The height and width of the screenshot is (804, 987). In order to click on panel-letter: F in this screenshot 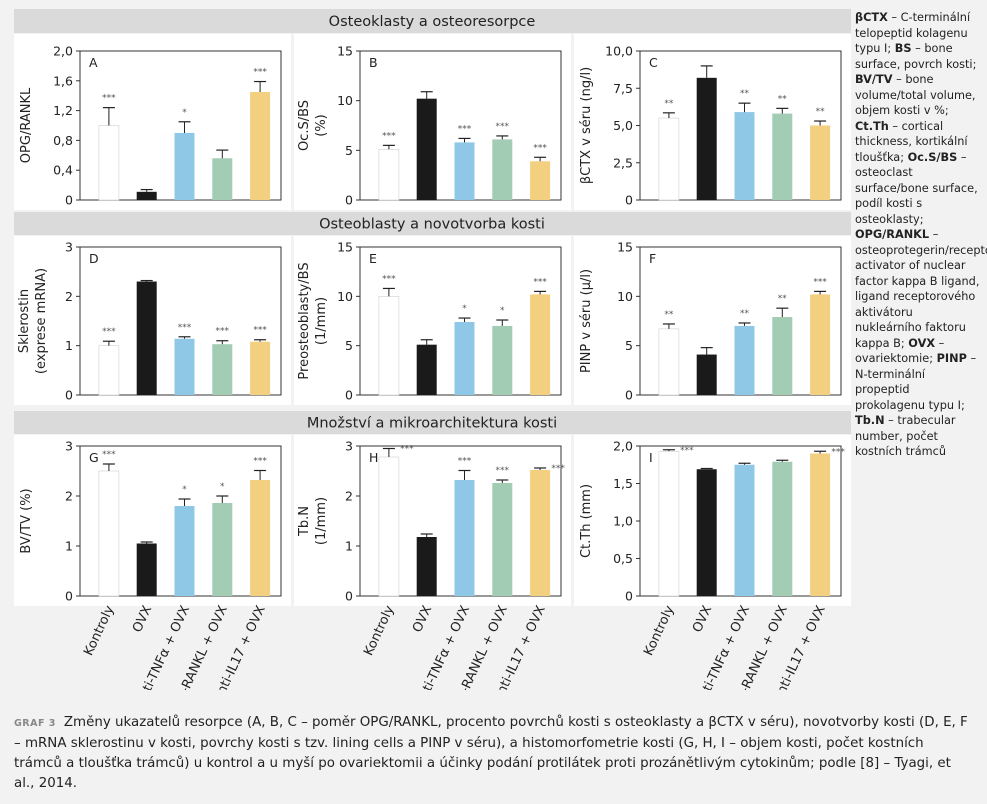, I will do `click(652, 258)`.